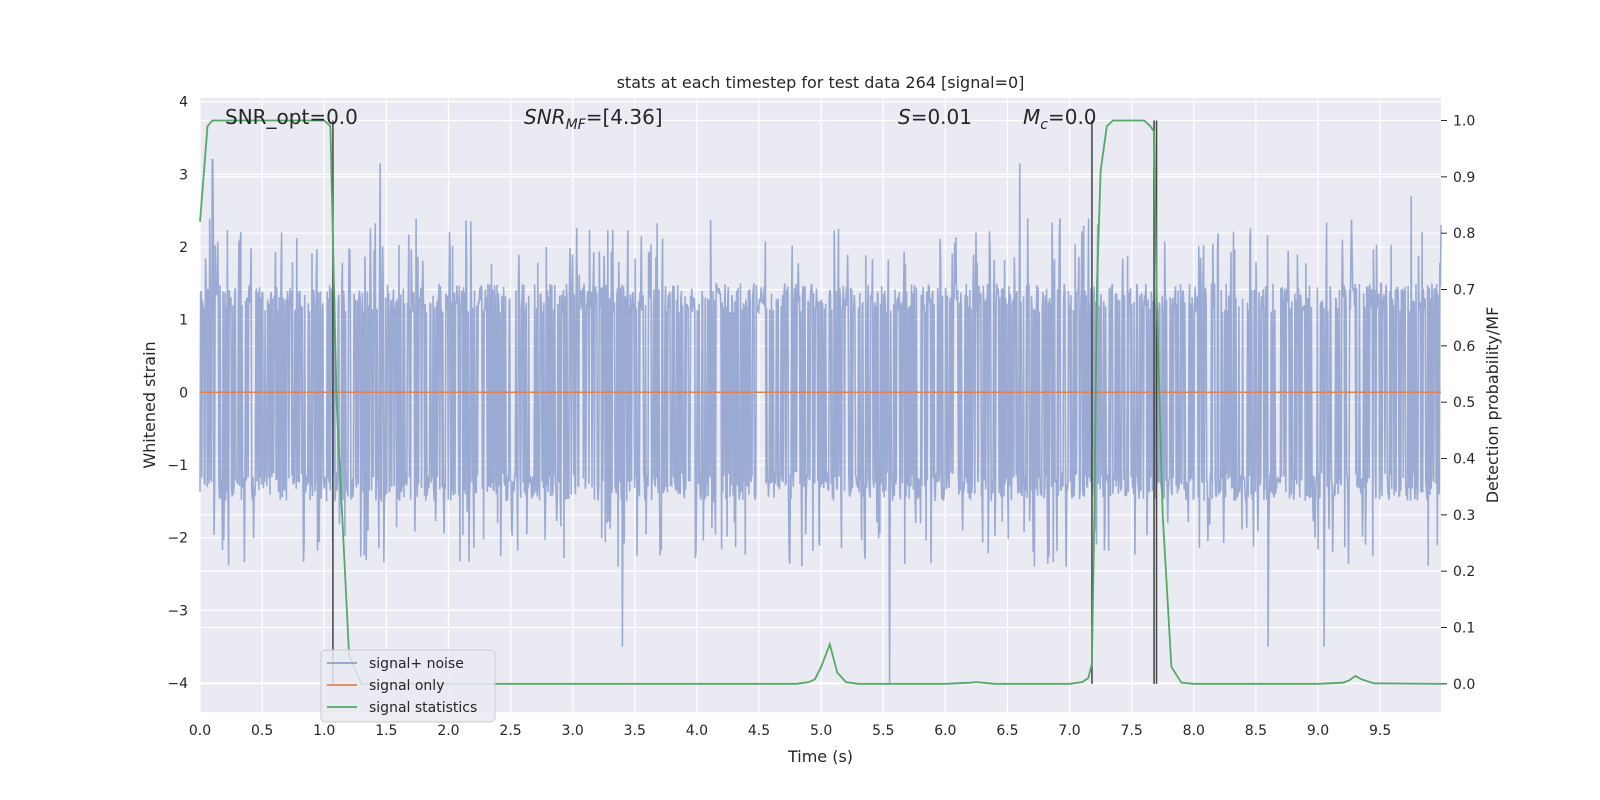 This screenshot has width=1600, height=800. I want to click on x-tick-label: 8.0, so click(1194, 731).